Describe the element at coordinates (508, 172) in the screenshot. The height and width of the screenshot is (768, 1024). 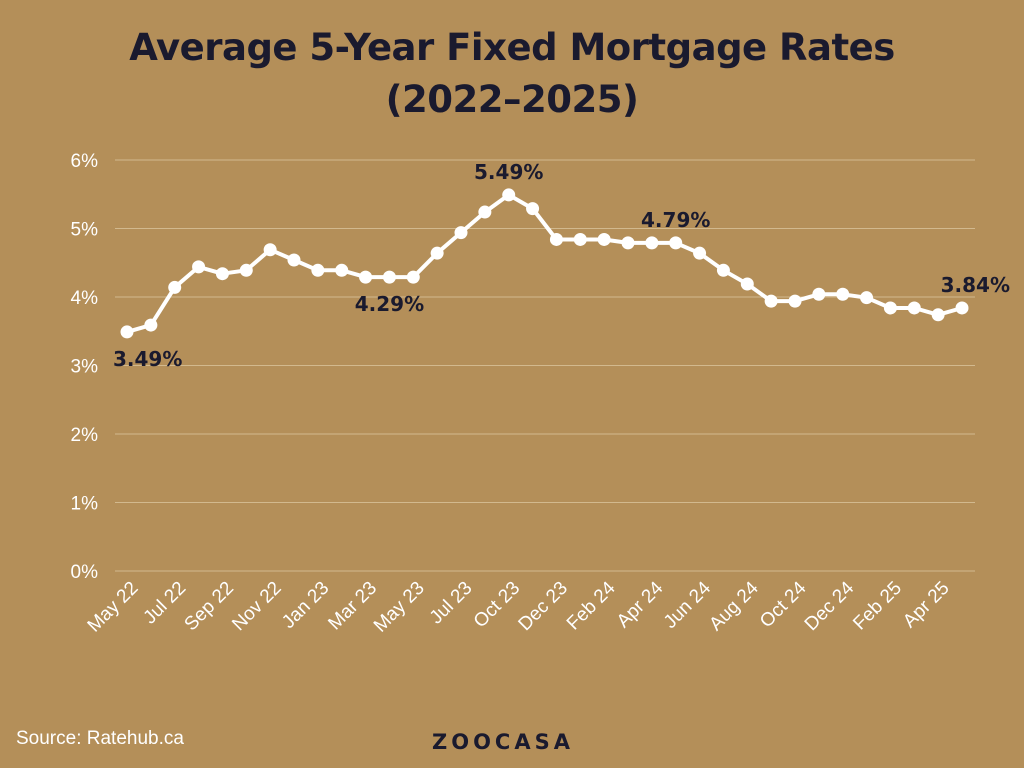
I see `data-label: 5.49%` at that location.